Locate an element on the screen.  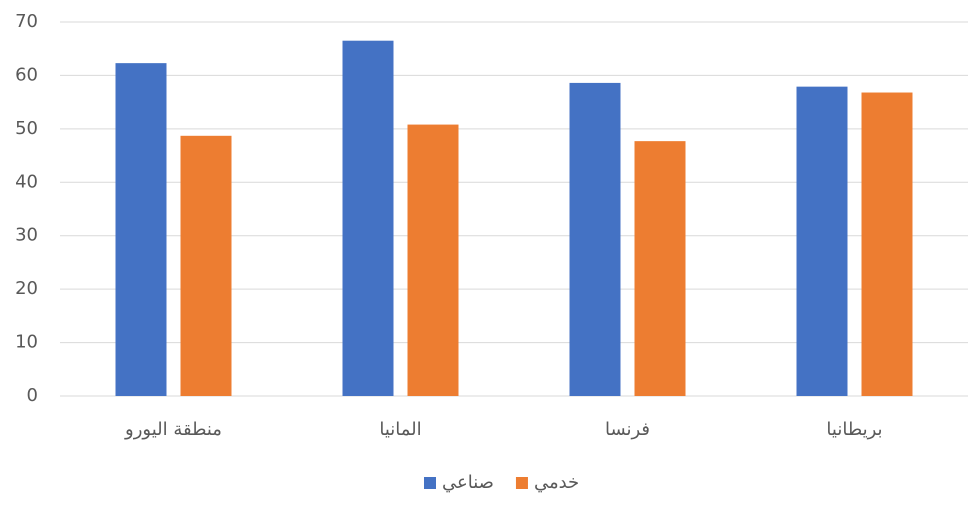
x-tick-label: المانيا is located at coordinates (400, 429).